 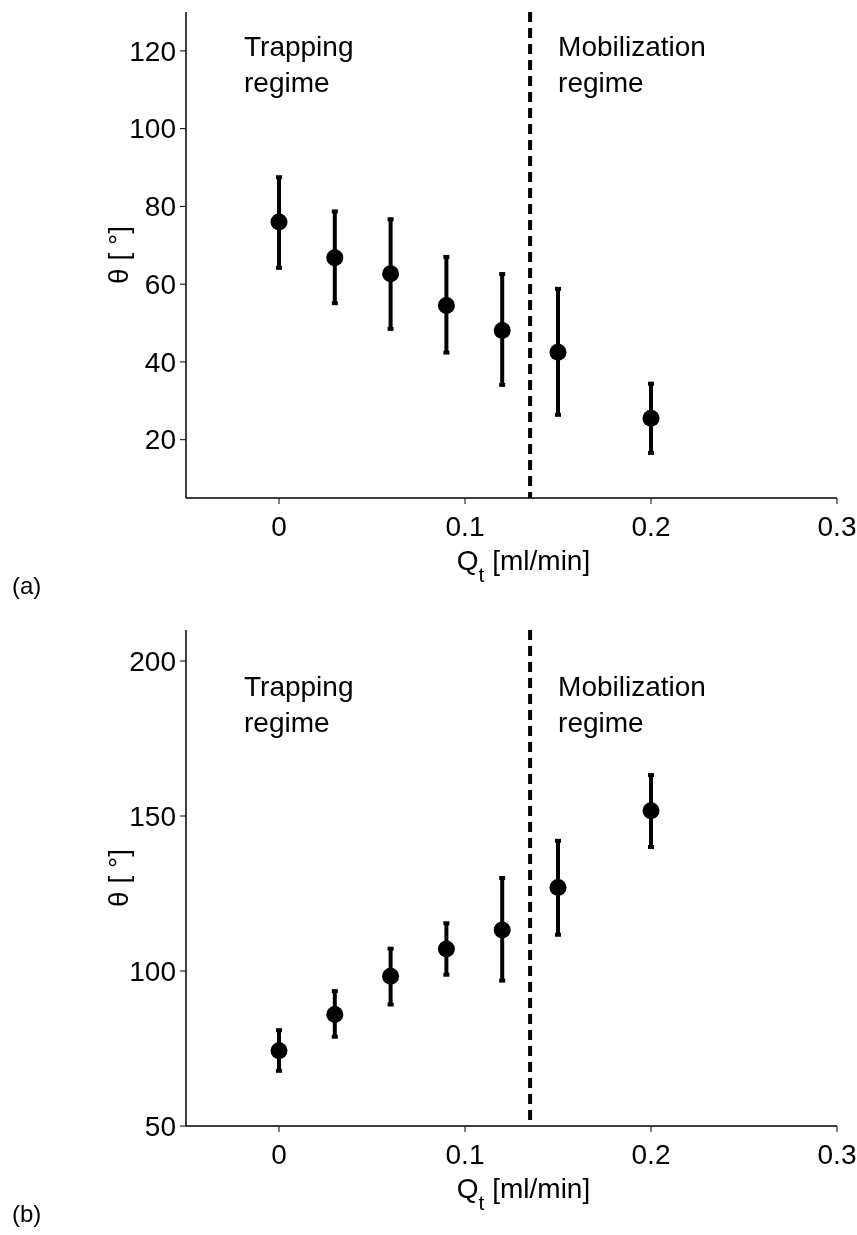 I want to click on text: (b), so click(x=27, y=1213).